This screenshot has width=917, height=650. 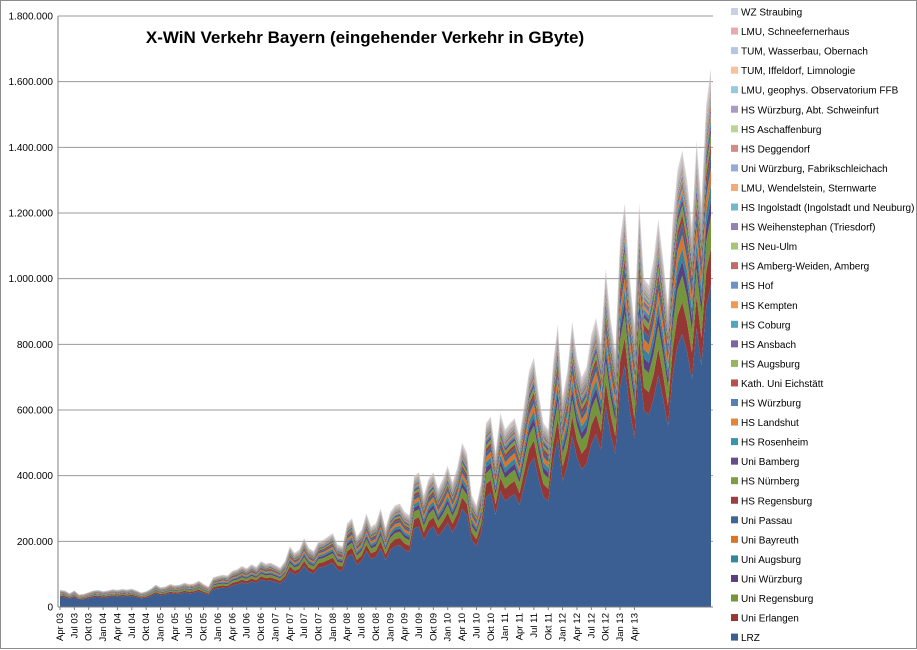 I want to click on legend-entry: LMU, geophys. Observatorium FFB, so click(x=820, y=91).